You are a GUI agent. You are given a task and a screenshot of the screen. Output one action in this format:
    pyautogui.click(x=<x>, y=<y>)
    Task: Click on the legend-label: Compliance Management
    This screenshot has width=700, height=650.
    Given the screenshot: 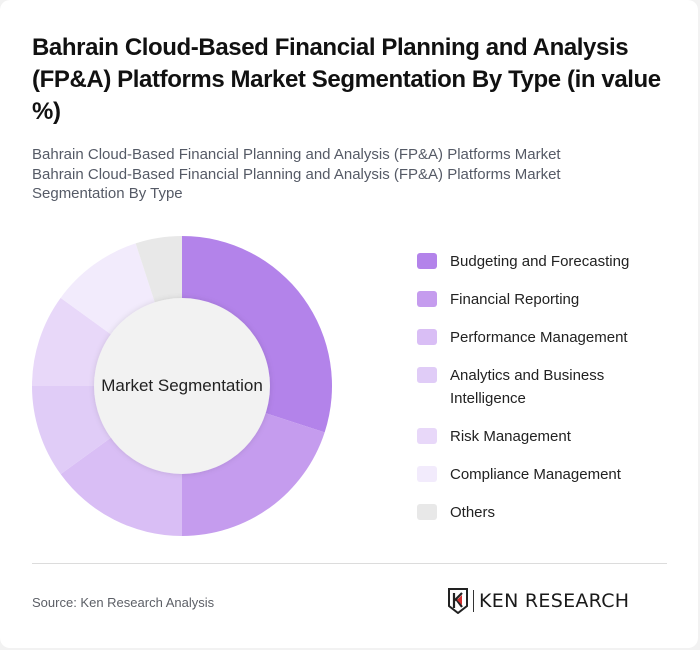 What is the action you would take?
    pyautogui.click(x=535, y=474)
    